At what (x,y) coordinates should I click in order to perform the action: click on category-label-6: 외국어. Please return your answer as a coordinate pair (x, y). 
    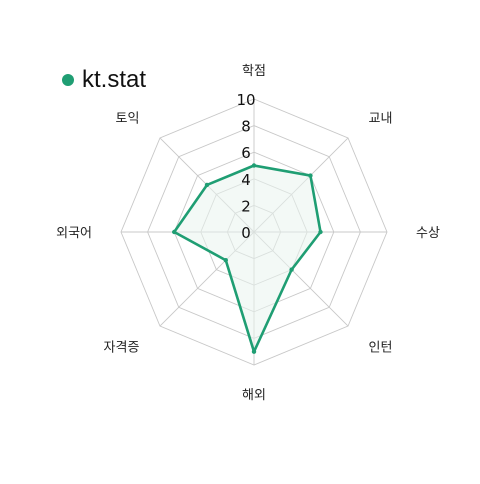
    Looking at the image, I should click on (74, 233).